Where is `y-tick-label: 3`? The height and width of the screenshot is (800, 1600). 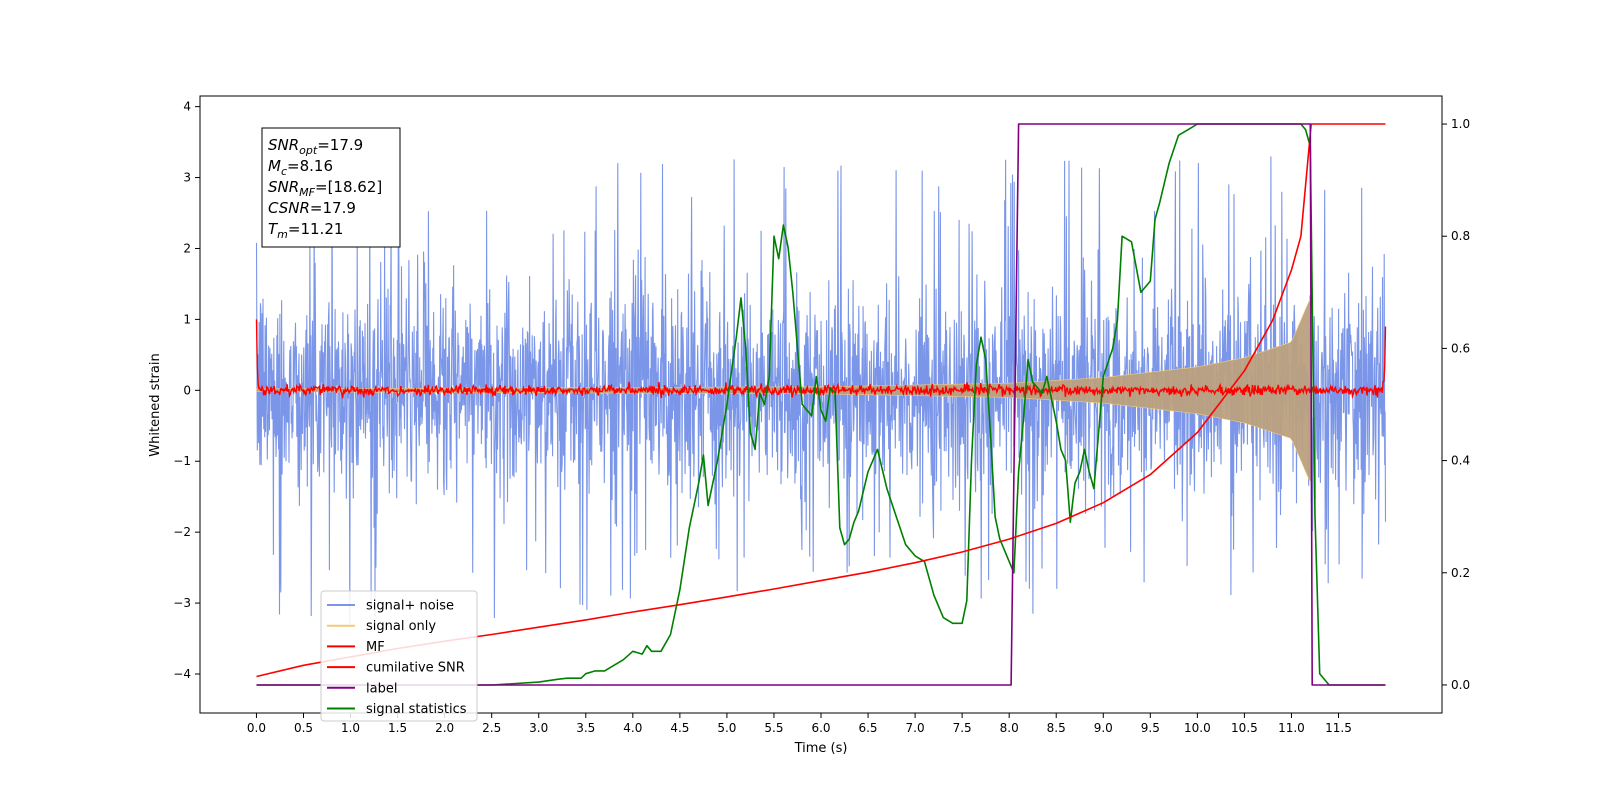 y-tick-label: 3 is located at coordinates (187, 178).